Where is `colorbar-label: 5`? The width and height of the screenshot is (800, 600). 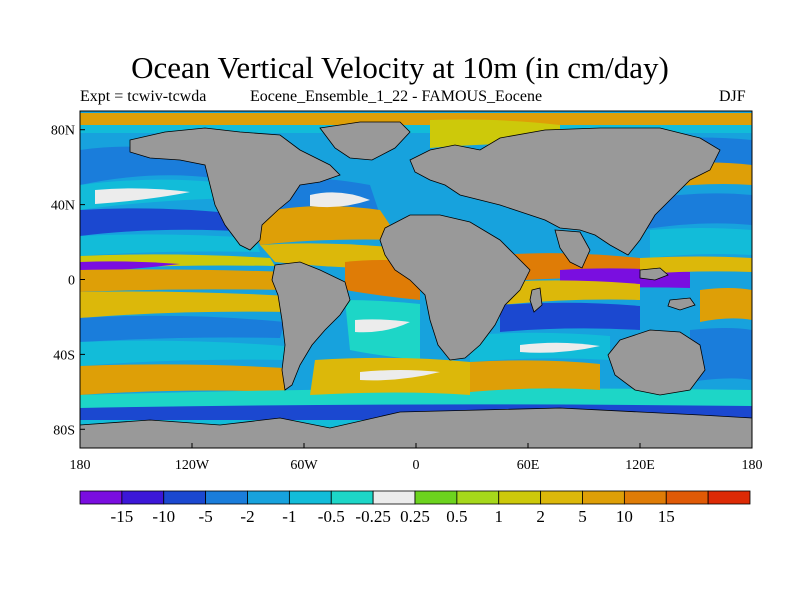
colorbar-label: 5 is located at coordinates (582, 516).